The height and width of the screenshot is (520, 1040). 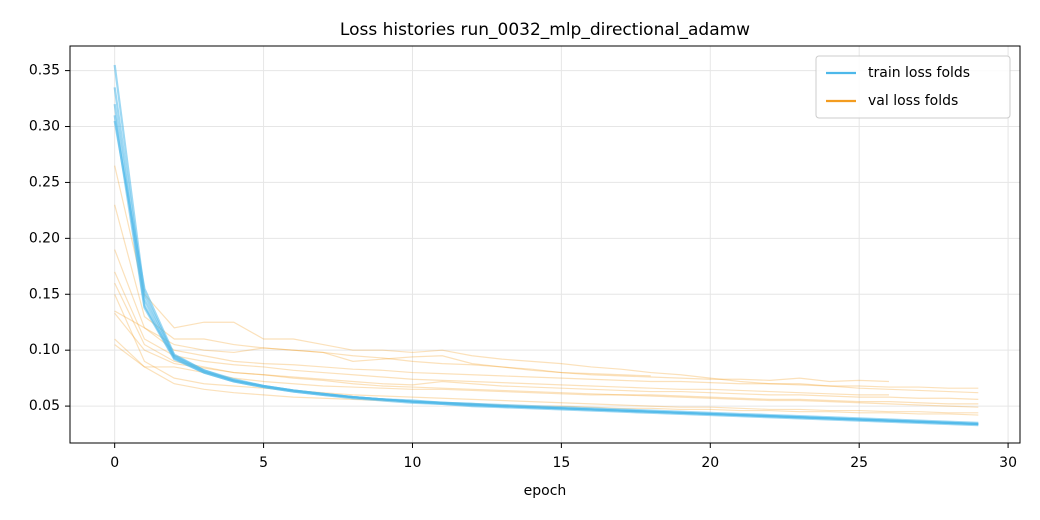 What do you see at coordinates (114, 463) in the screenshot?
I see `x-tick-label: 0` at bounding box center [114, 463].